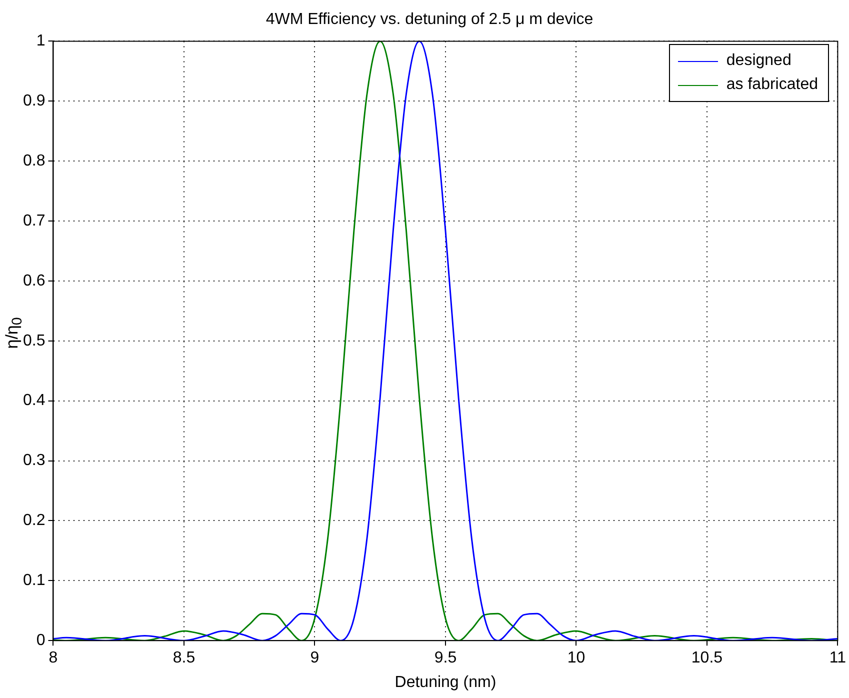 Image resolution: width=849 pixels, height=698 pixels. I want to click on x-tick-label: 10, so click(576, 658).